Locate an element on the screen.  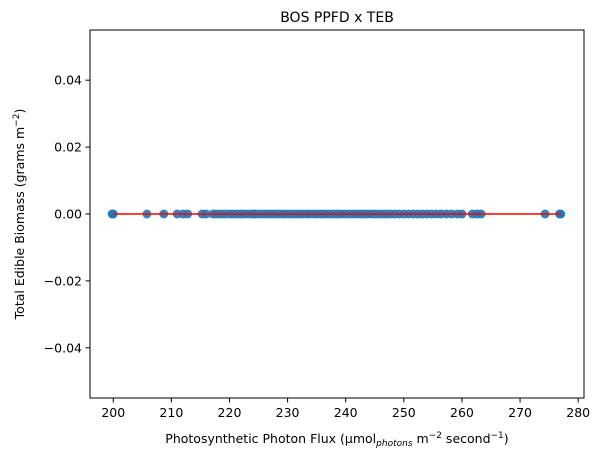
y-tick-label: −0.02 is located at coordinates (63, 280).